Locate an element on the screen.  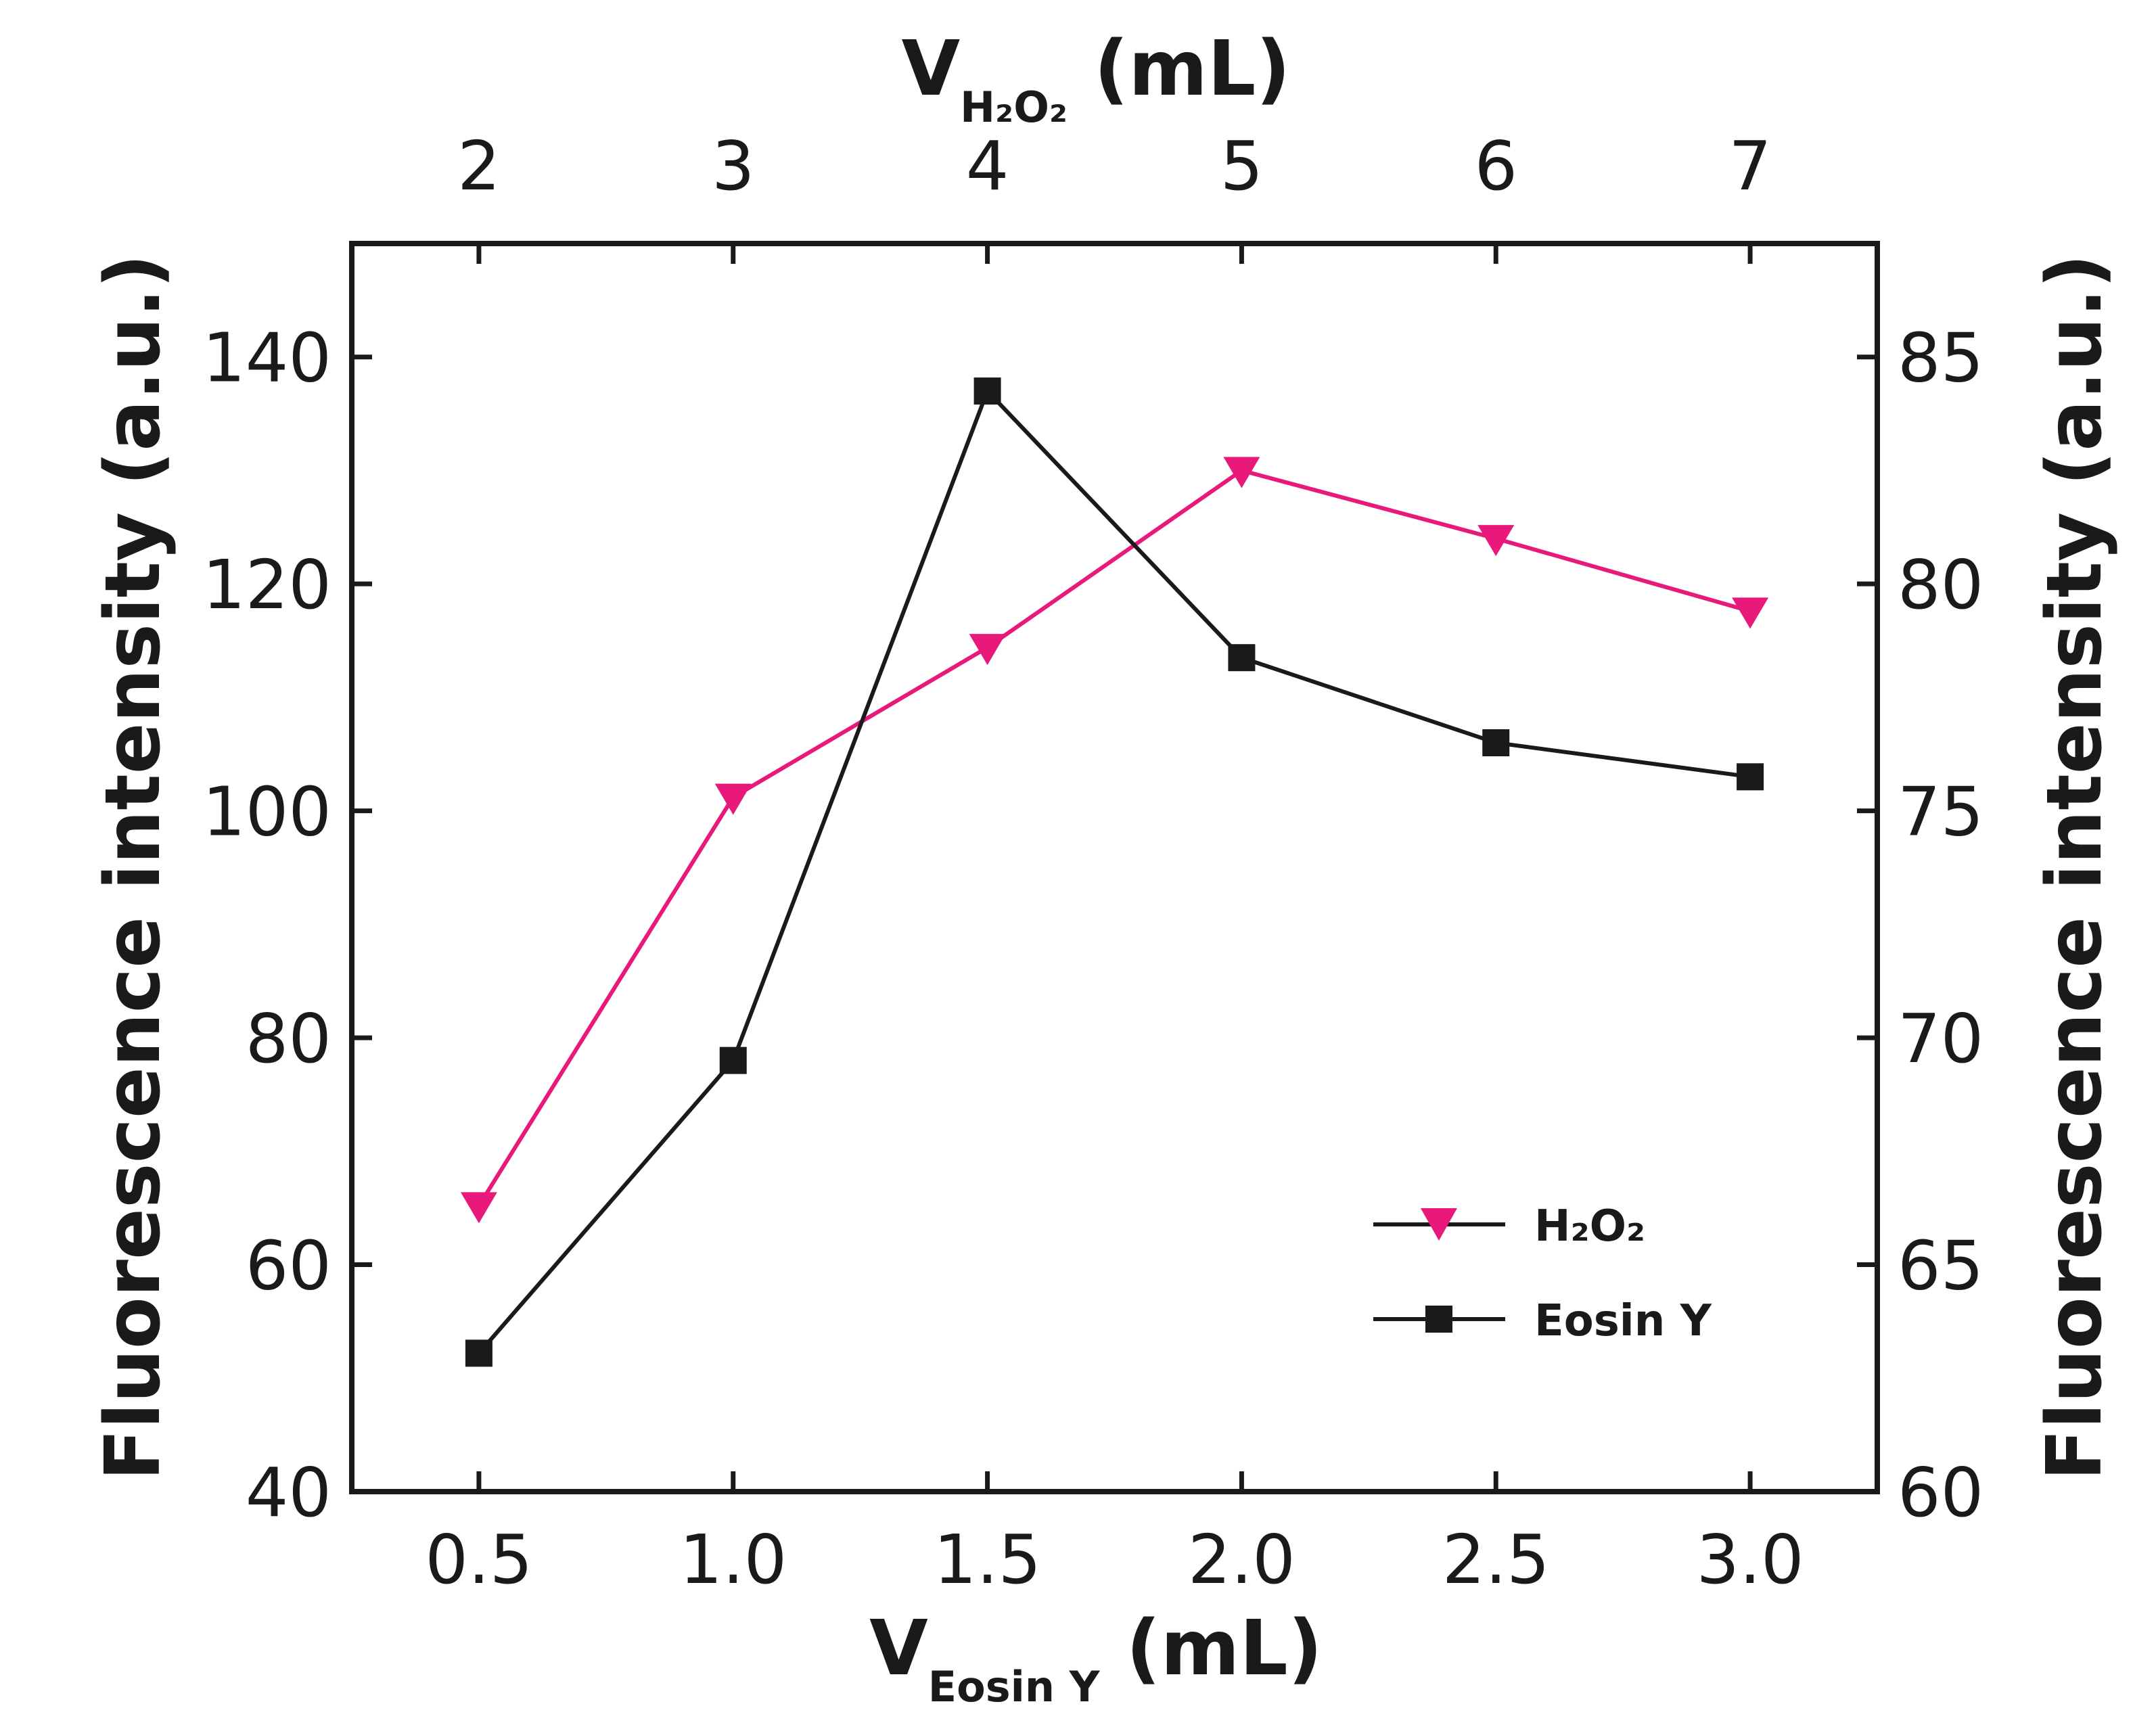
y-left-tick-label: 80 is located at coordinates (289, 1038).